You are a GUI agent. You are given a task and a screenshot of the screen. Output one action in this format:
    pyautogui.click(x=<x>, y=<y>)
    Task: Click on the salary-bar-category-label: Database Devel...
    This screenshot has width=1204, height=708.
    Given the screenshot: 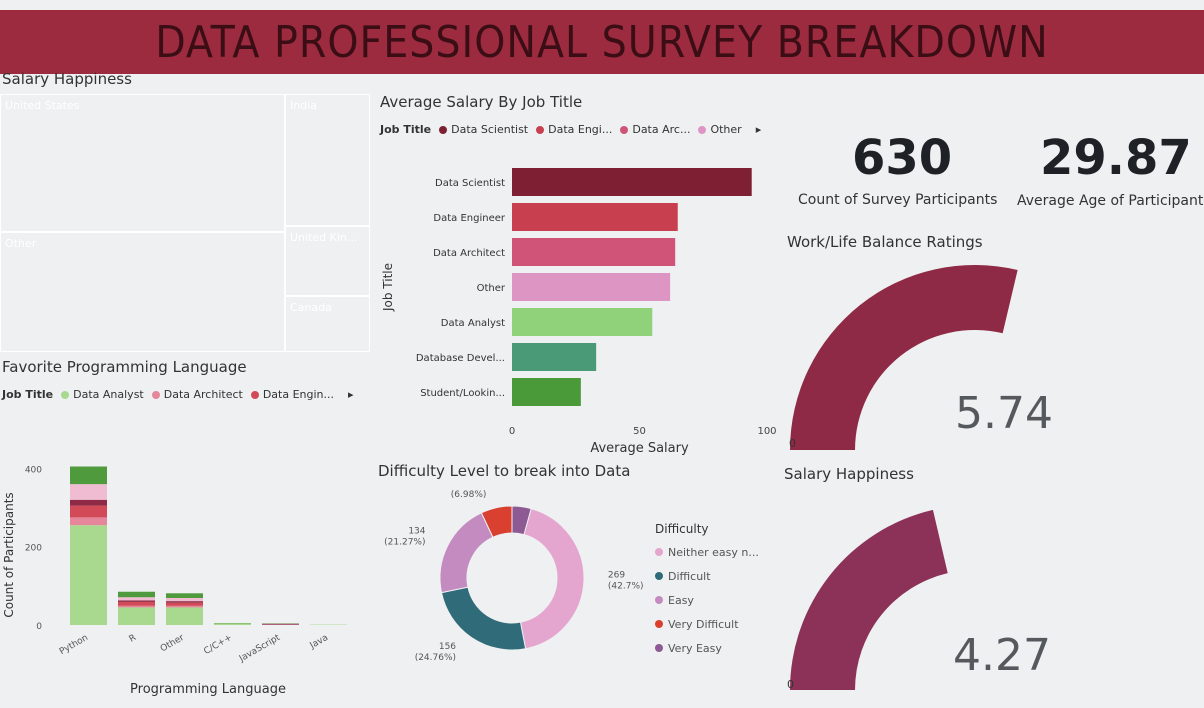 What is the action you would take?
    pyautogui.click(x=460, y=358)
    